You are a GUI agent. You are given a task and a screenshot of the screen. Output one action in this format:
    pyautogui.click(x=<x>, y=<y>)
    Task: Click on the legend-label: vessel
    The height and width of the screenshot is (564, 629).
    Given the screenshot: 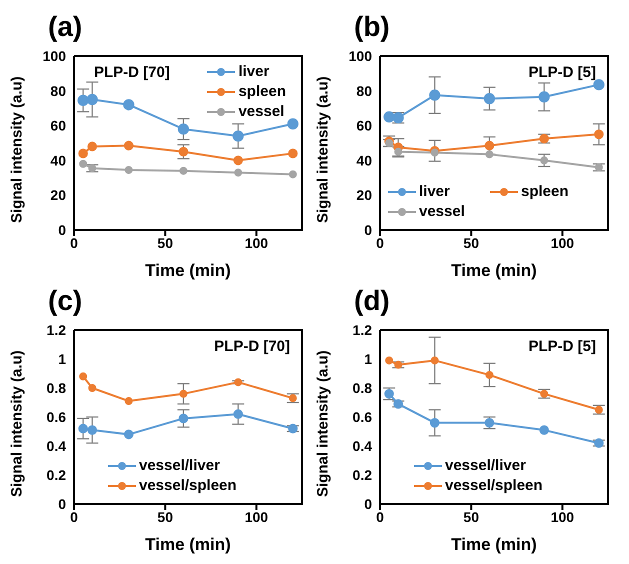 What is the action you would take?
    pyautogui.click(x=261, y=112)
    